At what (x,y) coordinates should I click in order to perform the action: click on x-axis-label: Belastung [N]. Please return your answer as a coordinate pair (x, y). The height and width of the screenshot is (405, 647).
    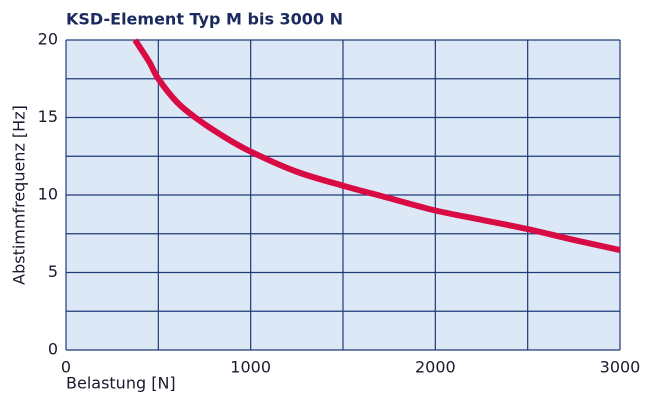
    Looking at the image, I should click on (121, 383).